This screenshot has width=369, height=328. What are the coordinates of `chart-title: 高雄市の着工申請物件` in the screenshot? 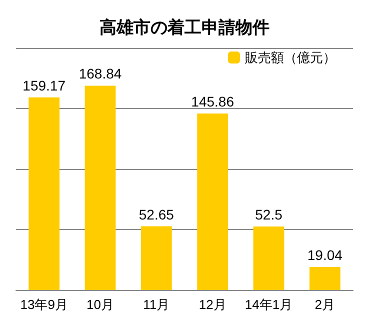 It's located at (185, 27).